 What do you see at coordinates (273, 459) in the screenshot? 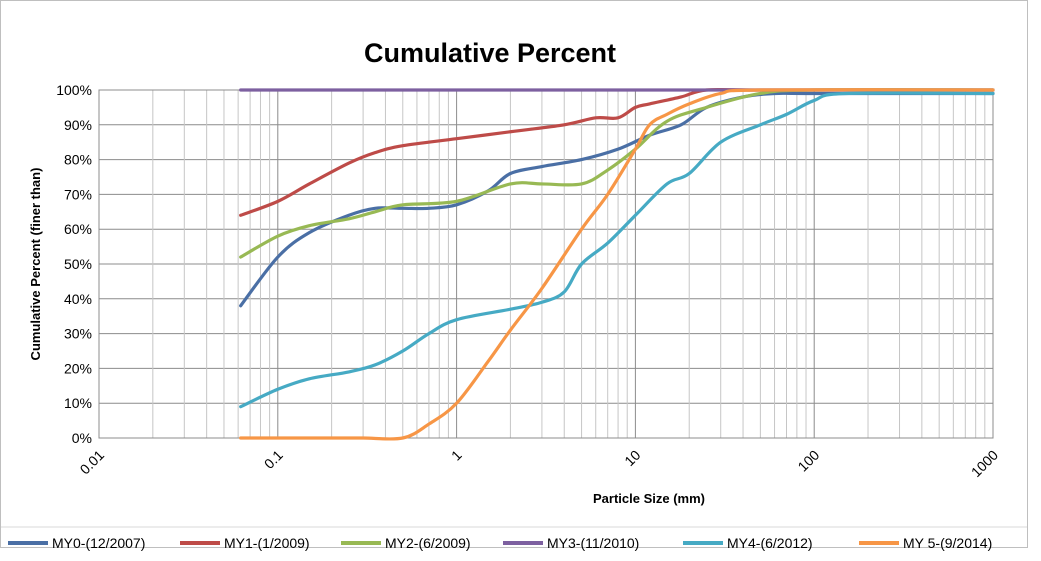
I see `x-tick-label: 0.1` at bounding box center [273, 459].